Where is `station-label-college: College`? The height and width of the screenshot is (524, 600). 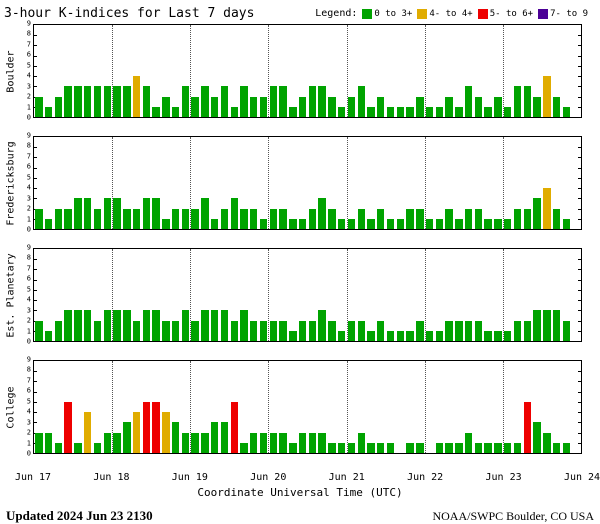 station-label-college: College is located at coordinates (11, 407).